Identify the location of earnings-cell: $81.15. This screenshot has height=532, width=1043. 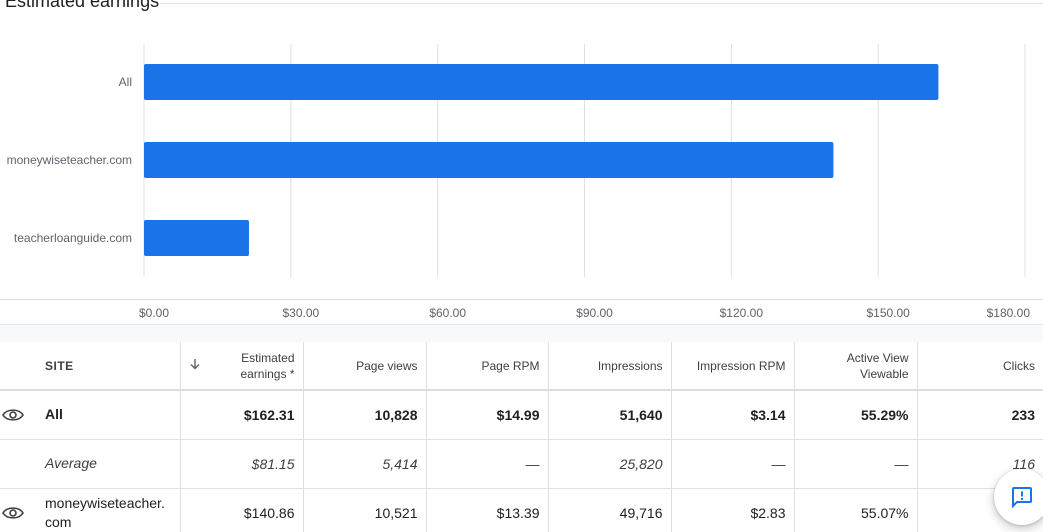
(257, 464).